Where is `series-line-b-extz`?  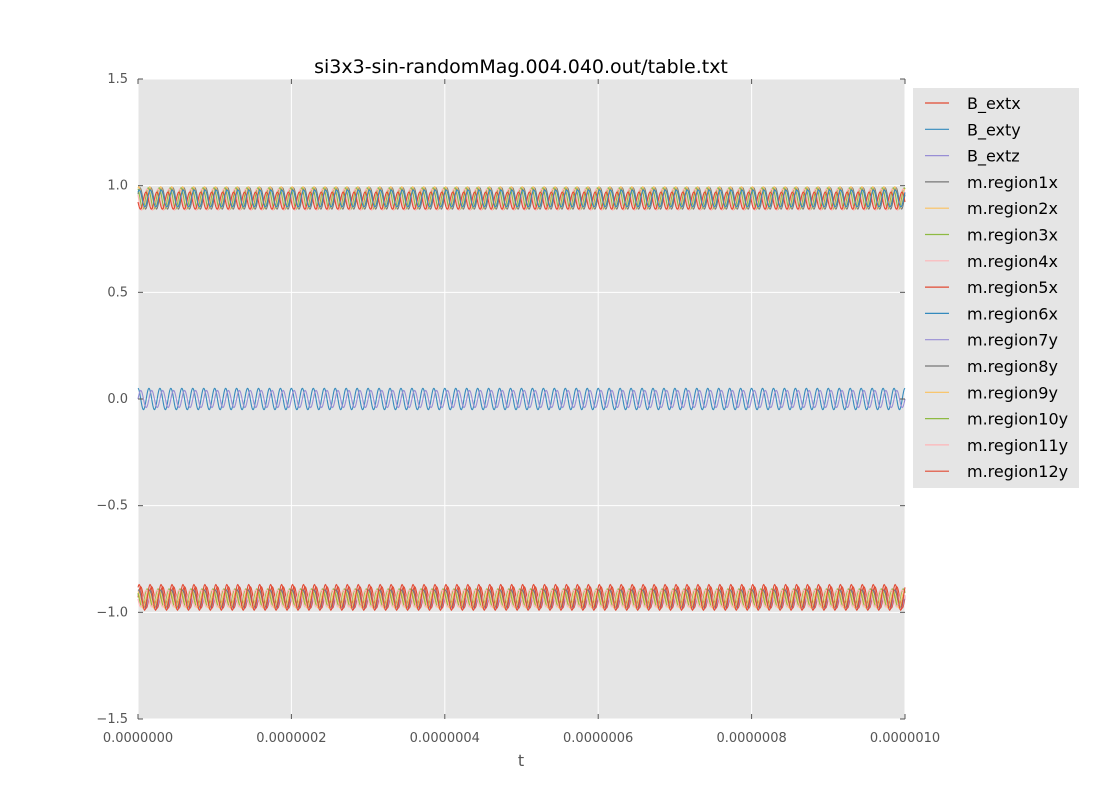 series-line-b-extz is located at coordinates (521, 399).